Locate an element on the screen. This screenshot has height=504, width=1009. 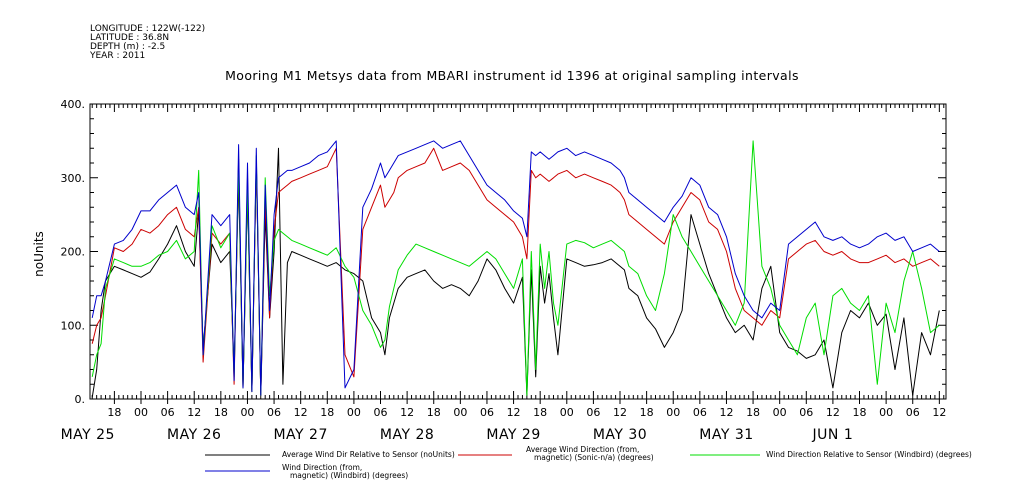
x-day-label: MAY 31 is located at coordinates (726, 435).